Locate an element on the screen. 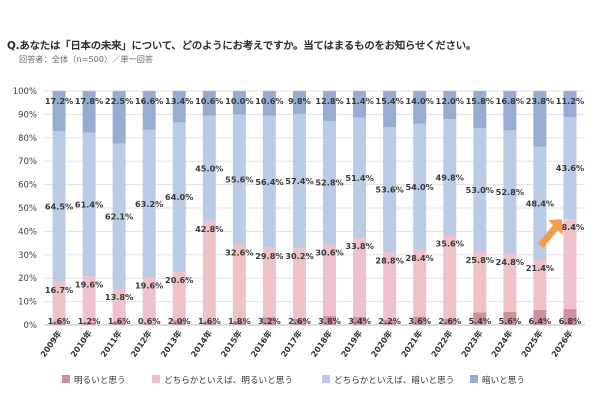 Image resolution: width=600 pixels, height=420 pixels. highlight-arrow is located at coordinates (550, 234).